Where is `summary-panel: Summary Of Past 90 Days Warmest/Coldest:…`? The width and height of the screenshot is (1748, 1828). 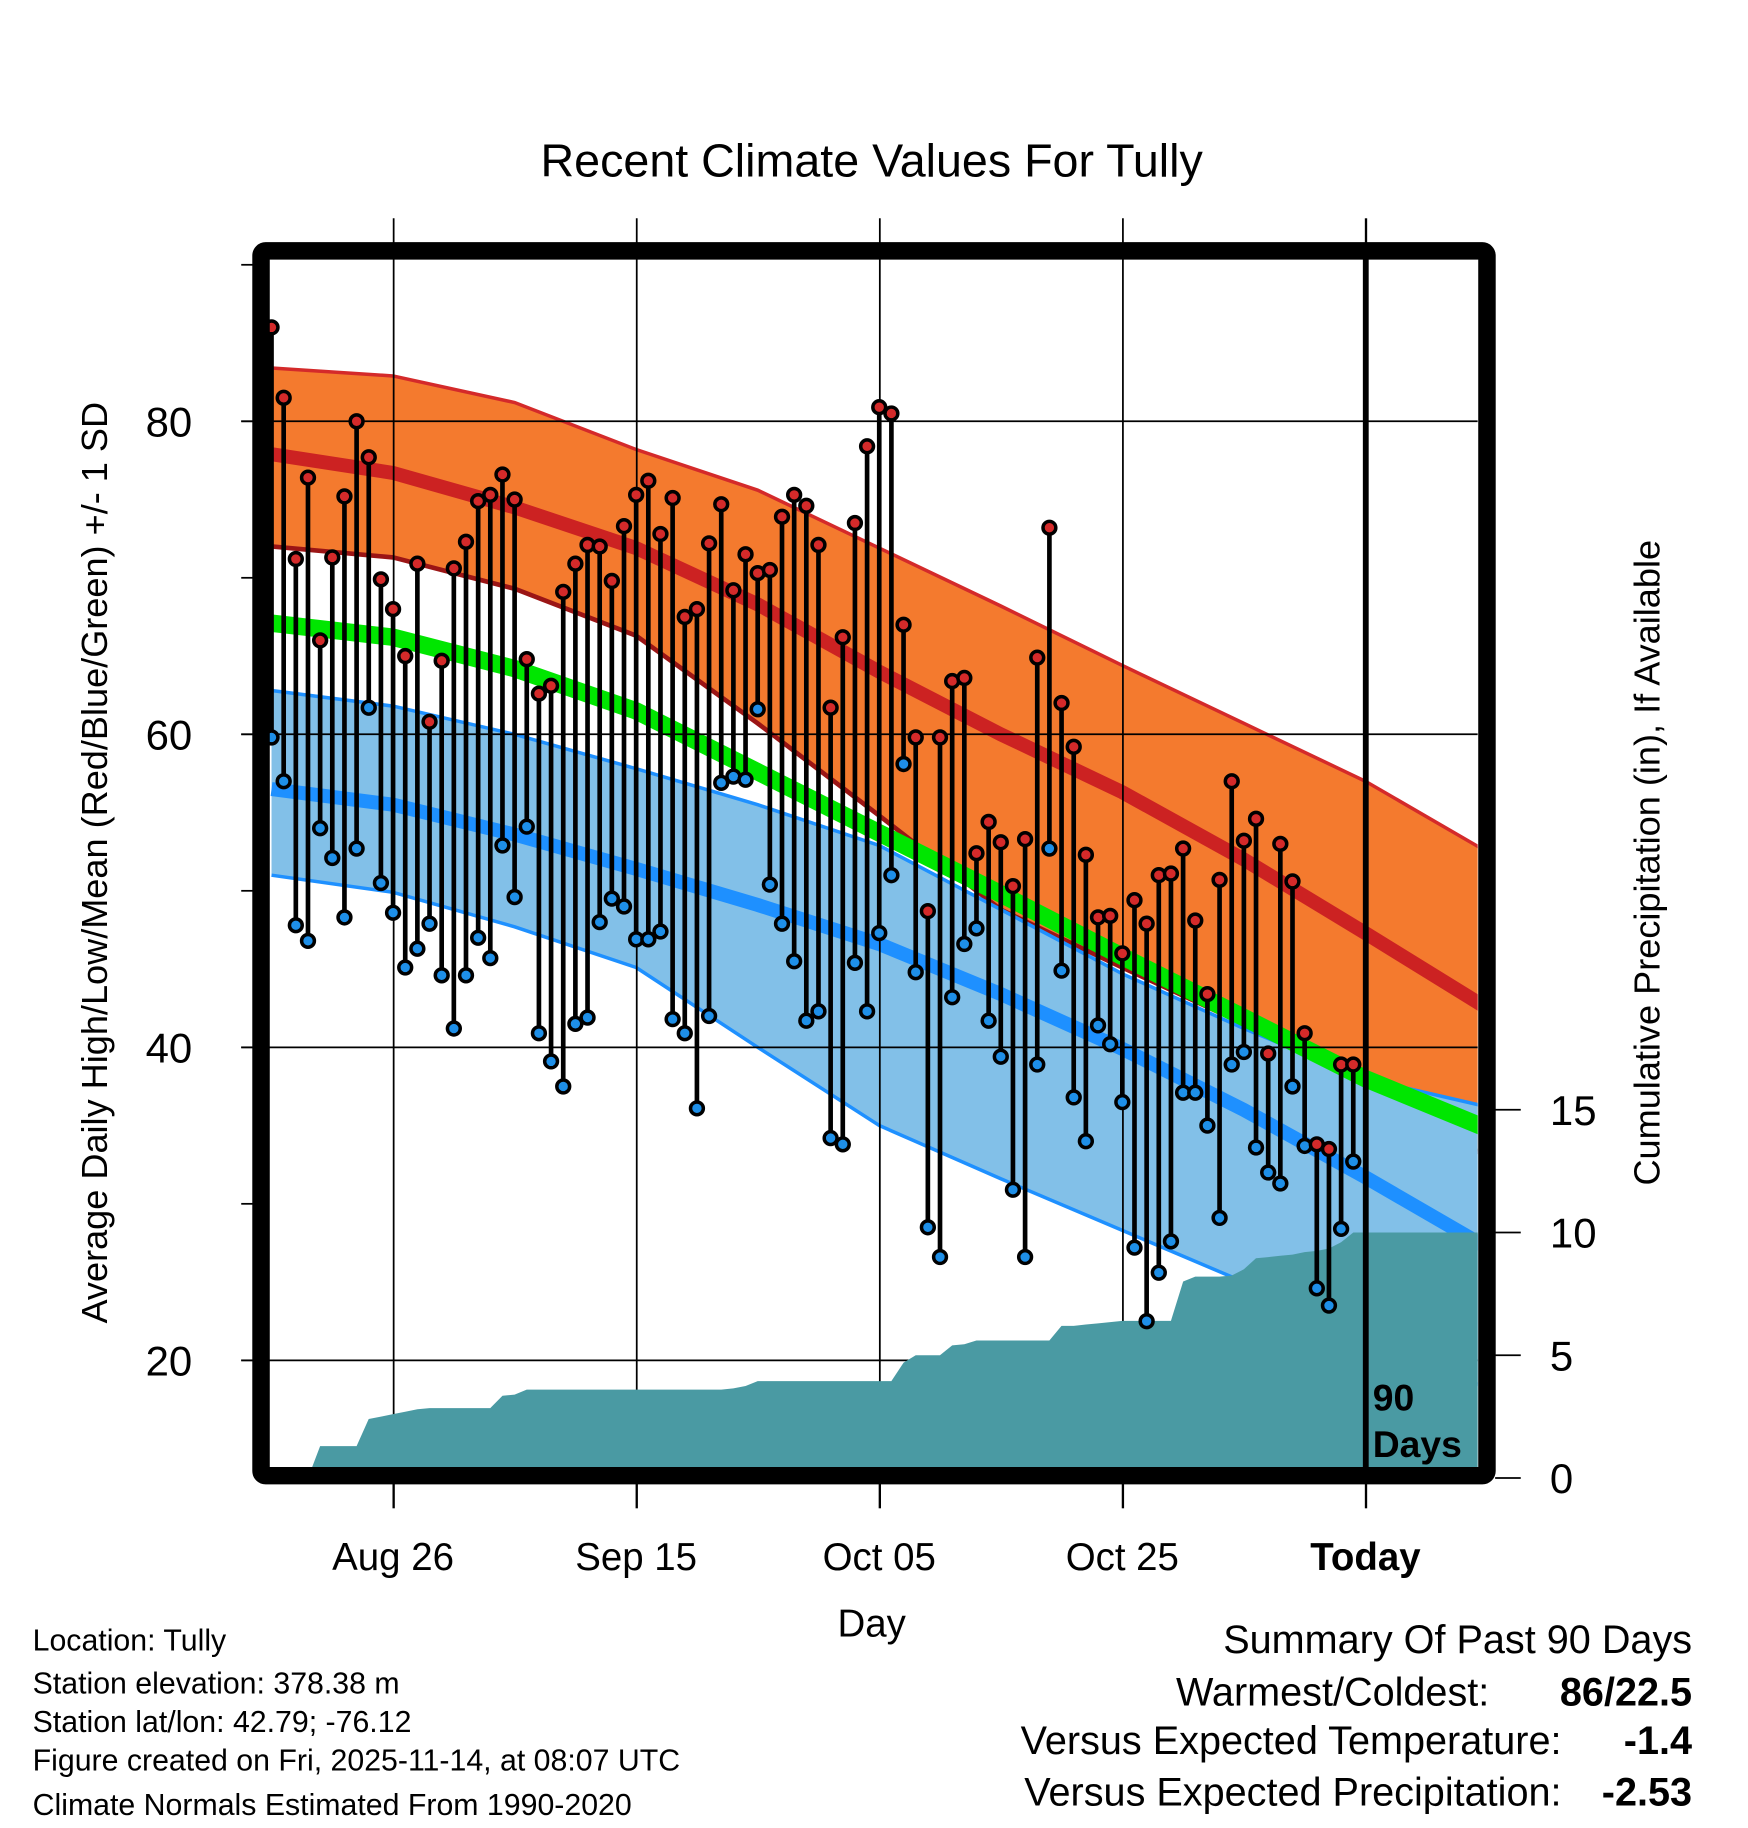 summary-panel: Summary Of Past 90 Days Warmest/Coldest:… is located at coordinates (1356, 1716).